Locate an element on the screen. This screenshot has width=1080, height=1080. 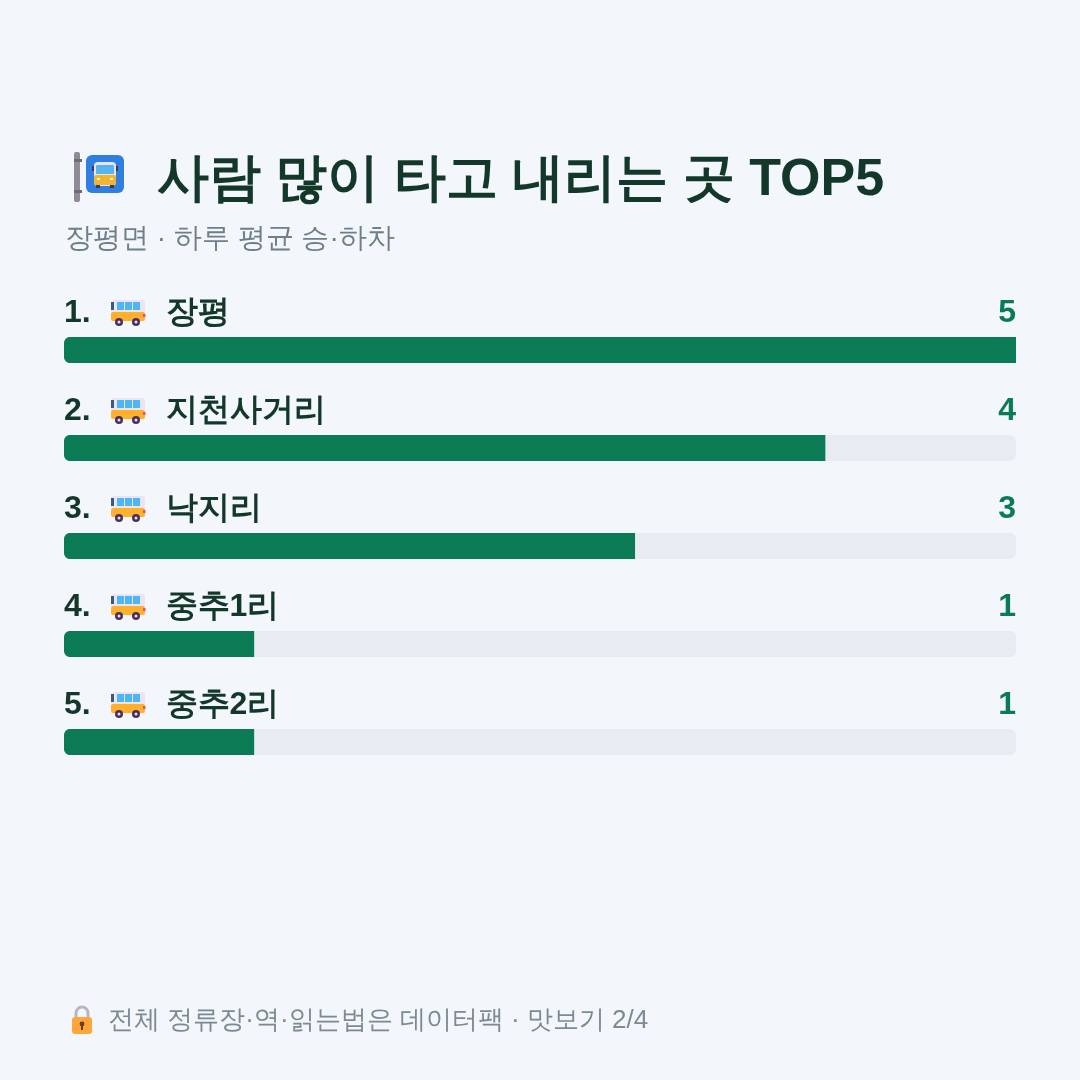
y-tick-label: 장평 is located at coordinates (197, 311).